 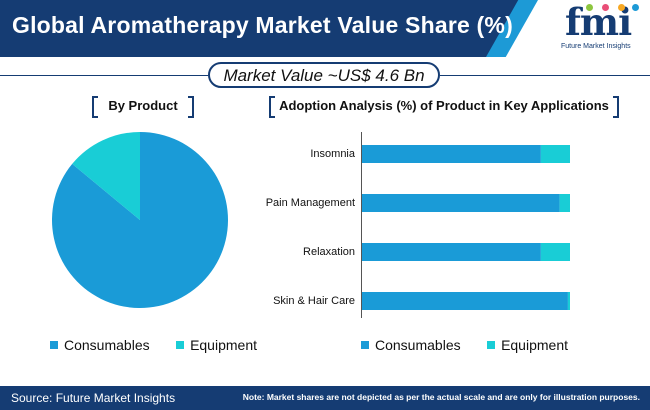 I want to click on pie-slice-consumables, so click(x=139, y=220).